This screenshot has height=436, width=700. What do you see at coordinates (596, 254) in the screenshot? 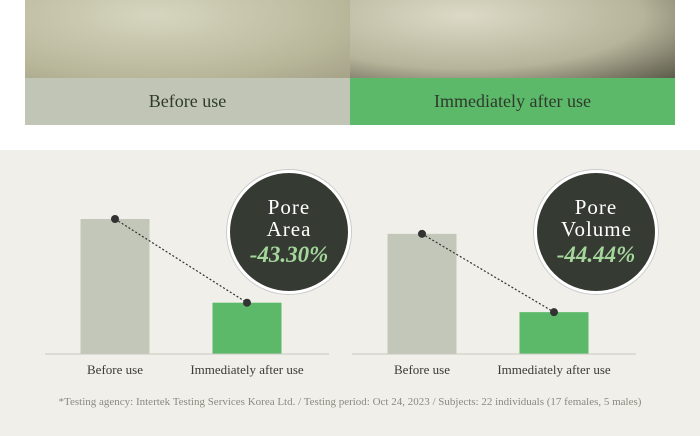
I see `badge-value: -44.44%` at bounding box center [596, 254].